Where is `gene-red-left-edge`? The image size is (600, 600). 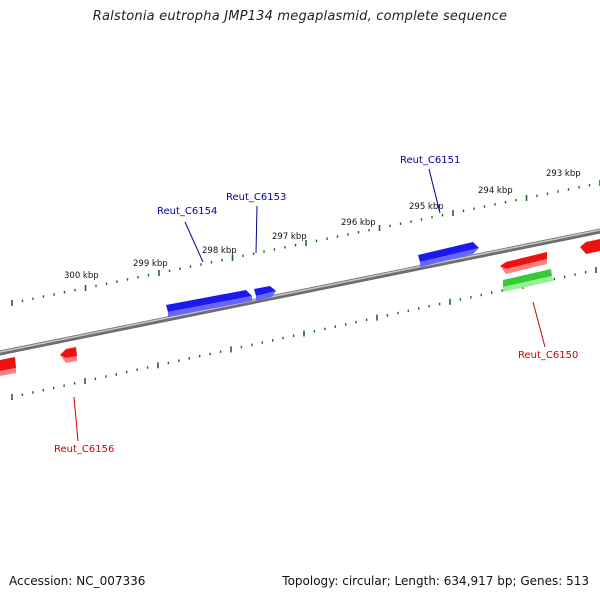 gene-red-left-edge is located at coordinates (8, 366).